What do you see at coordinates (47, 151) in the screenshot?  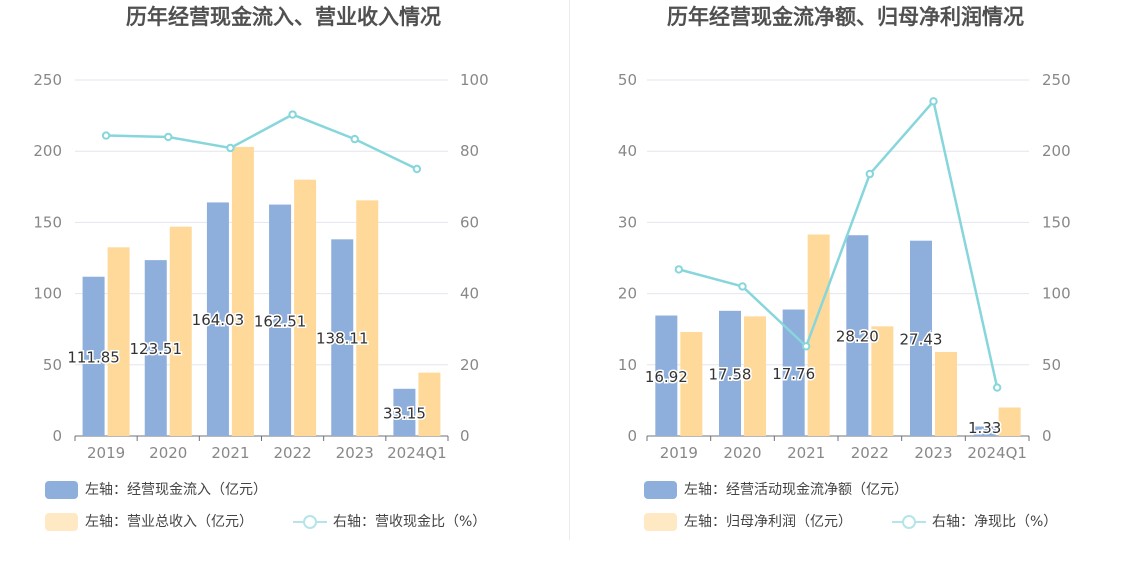 I see `y-left-tick-label: 200` at bounding box center [47, 151].